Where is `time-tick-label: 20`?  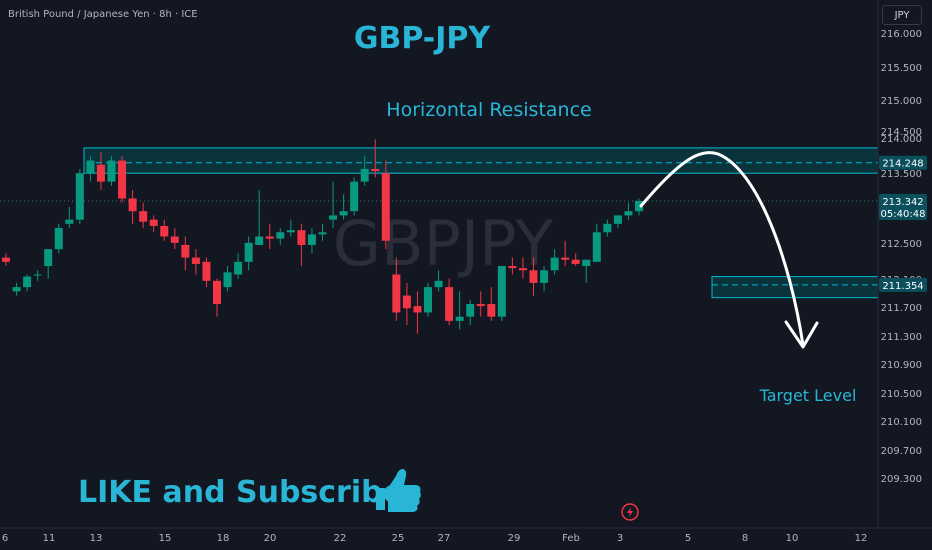
time-tick-label: 20 is located at coordinates (270, 538).